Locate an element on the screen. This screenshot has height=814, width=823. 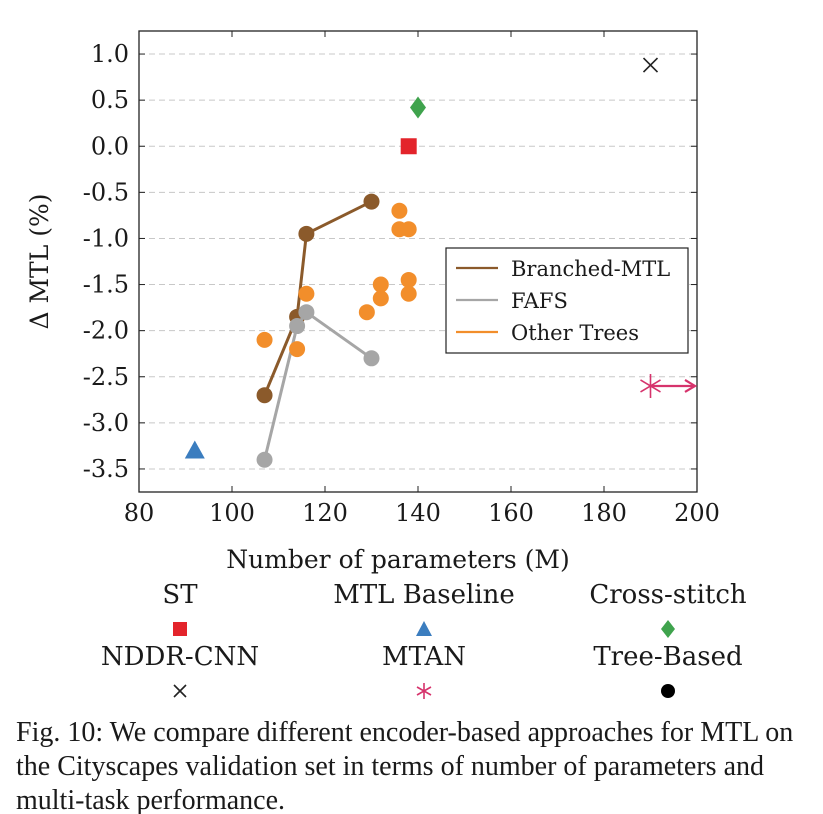
y-axis-label: Δ MTL (%) is located at coordinates (39, 261).